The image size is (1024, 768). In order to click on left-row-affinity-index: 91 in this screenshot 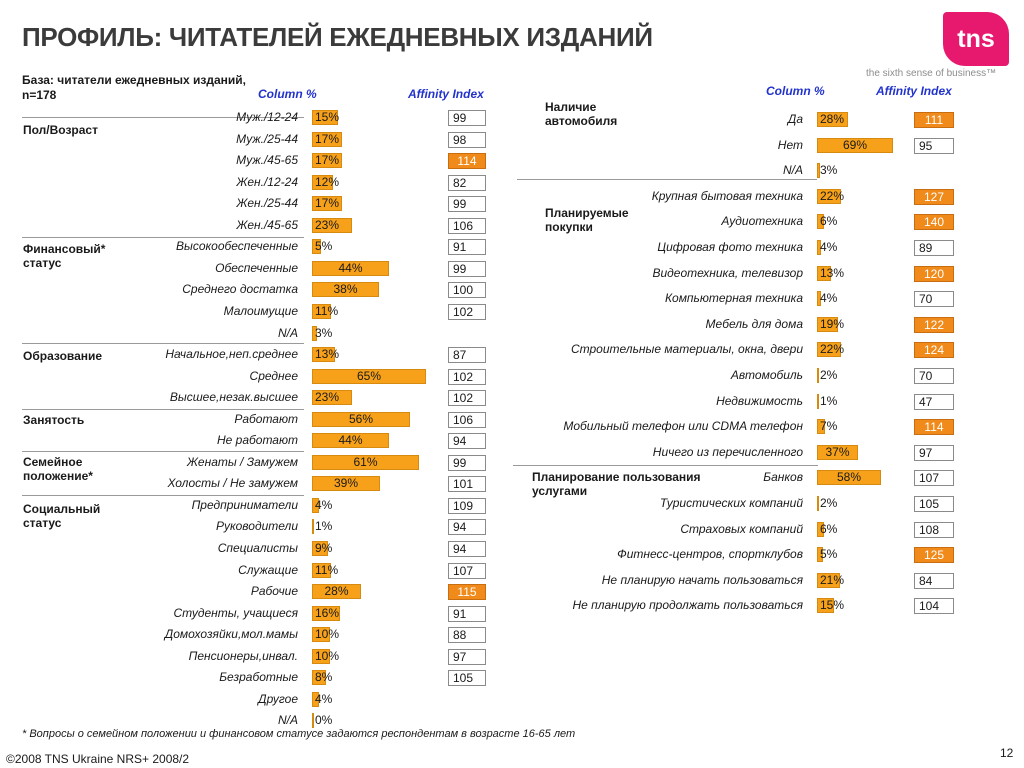, I will do `click(467, 247)`.